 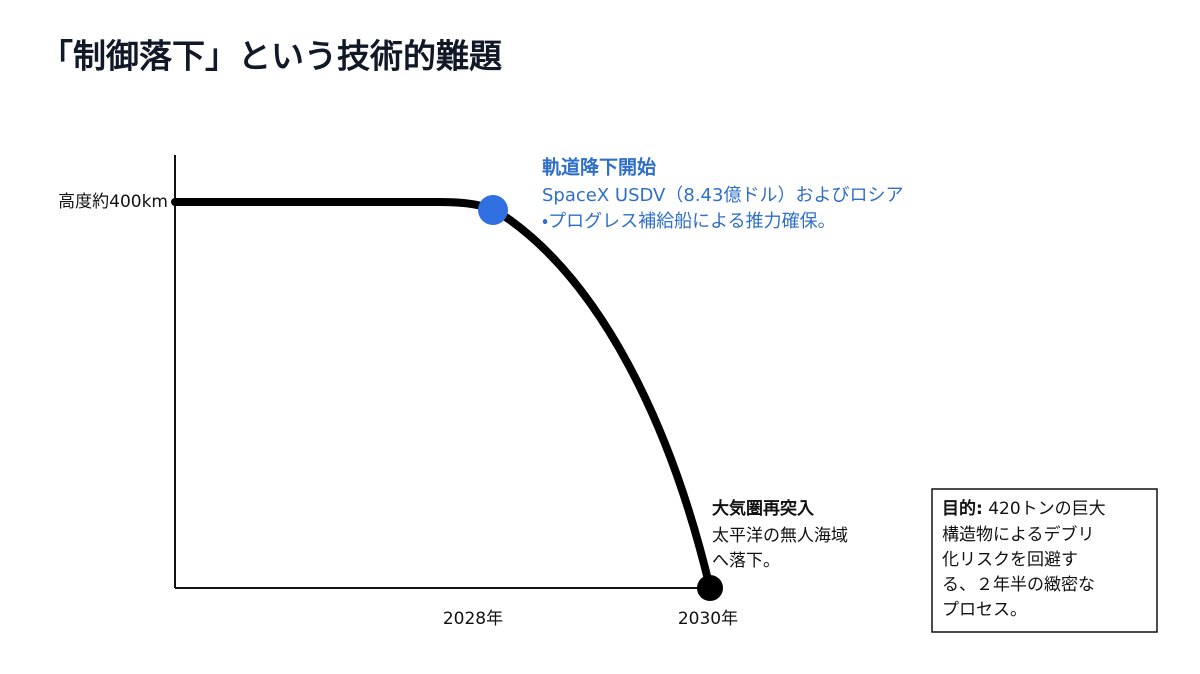 I want to click on note-line: プロセス。, so click(x=984, y=610).